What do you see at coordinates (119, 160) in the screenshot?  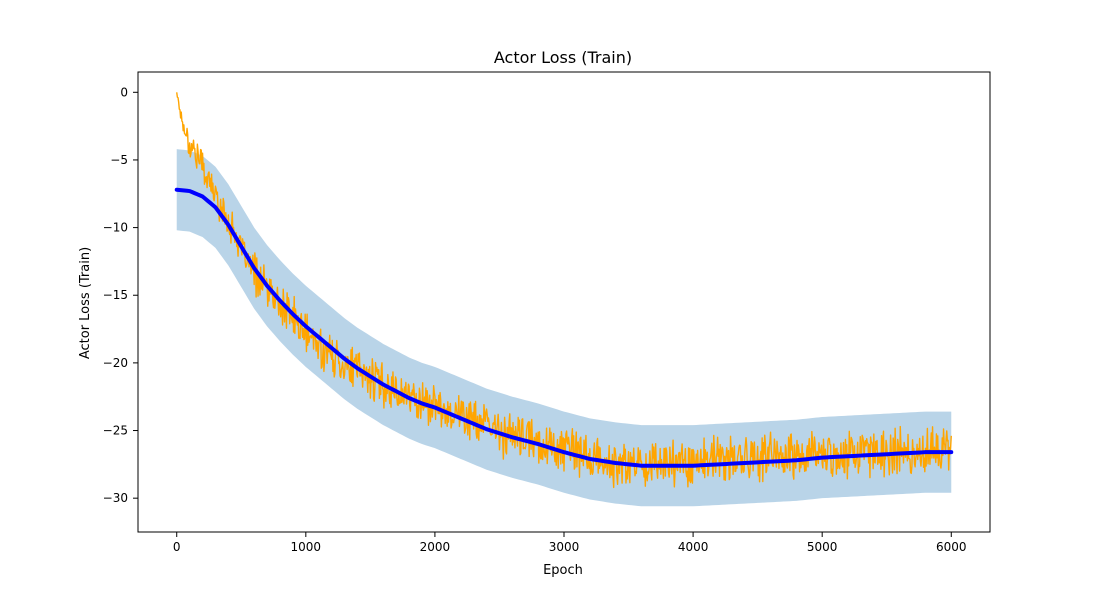 I see `y-tick-label: −5` at bounding box center [119, 160].